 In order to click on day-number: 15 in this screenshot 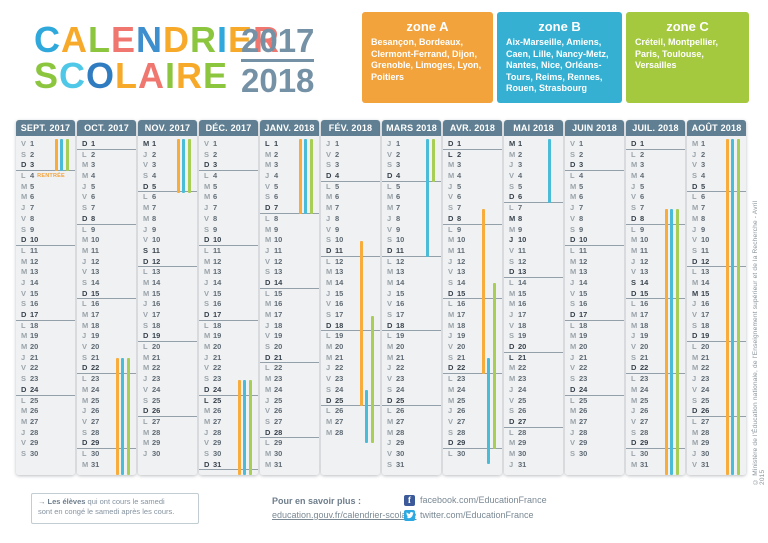, I will do `click(34, 293)`.